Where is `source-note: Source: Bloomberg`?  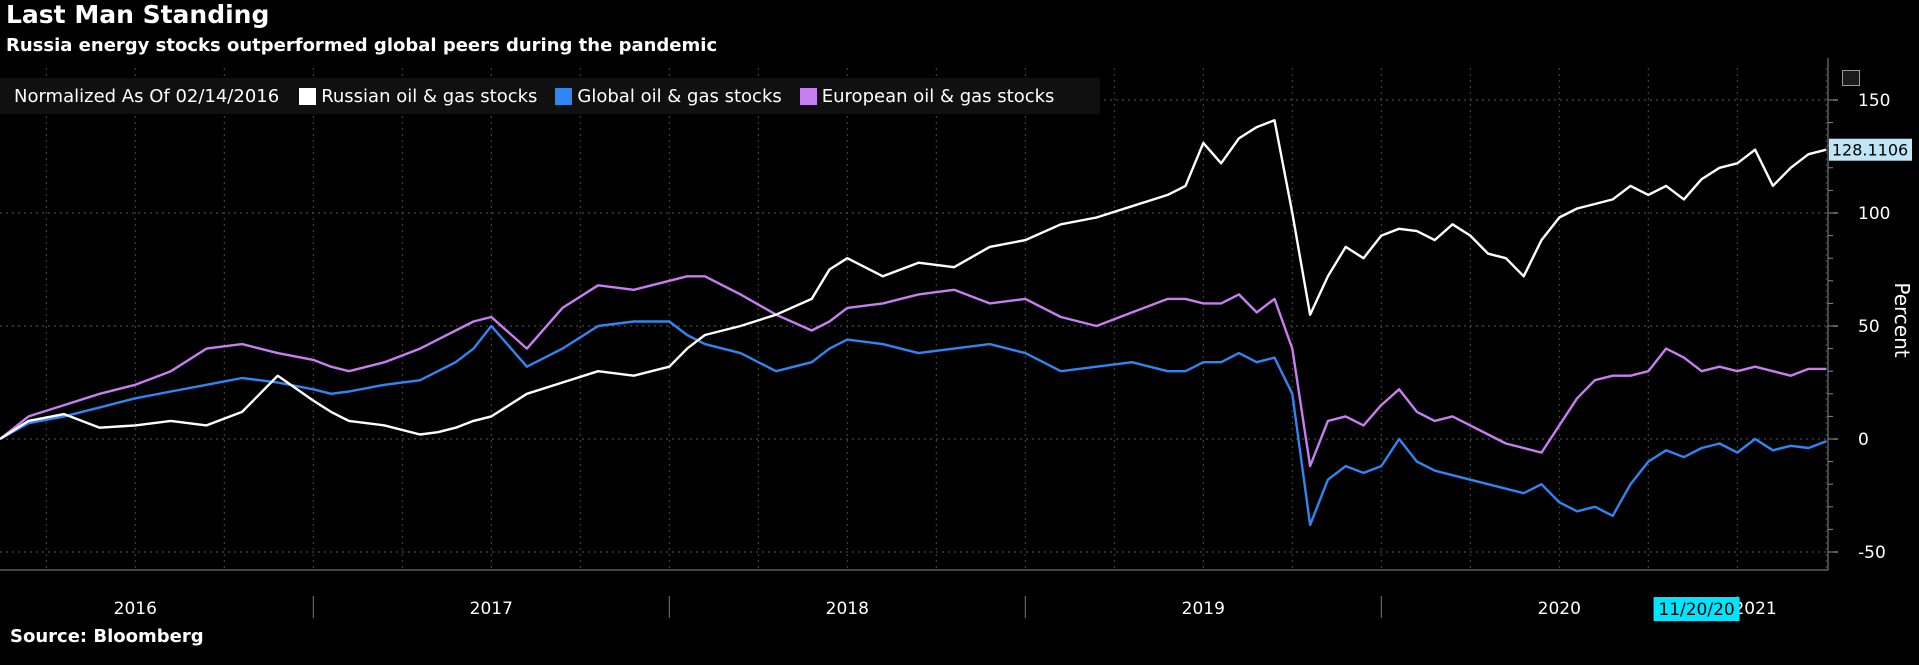
source-note: Source: Bloomberg is located at coordinates (107, 636).